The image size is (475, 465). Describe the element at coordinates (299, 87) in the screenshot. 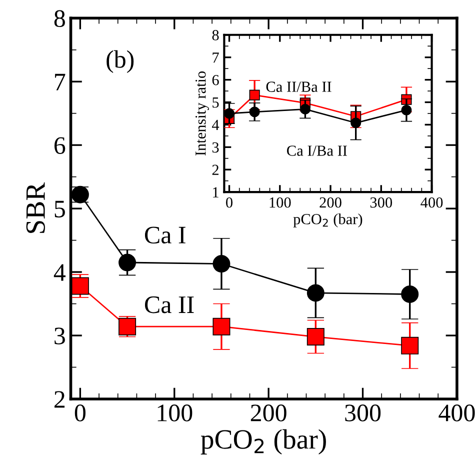

I see `series-label: Ca II/Ba II` at that location.